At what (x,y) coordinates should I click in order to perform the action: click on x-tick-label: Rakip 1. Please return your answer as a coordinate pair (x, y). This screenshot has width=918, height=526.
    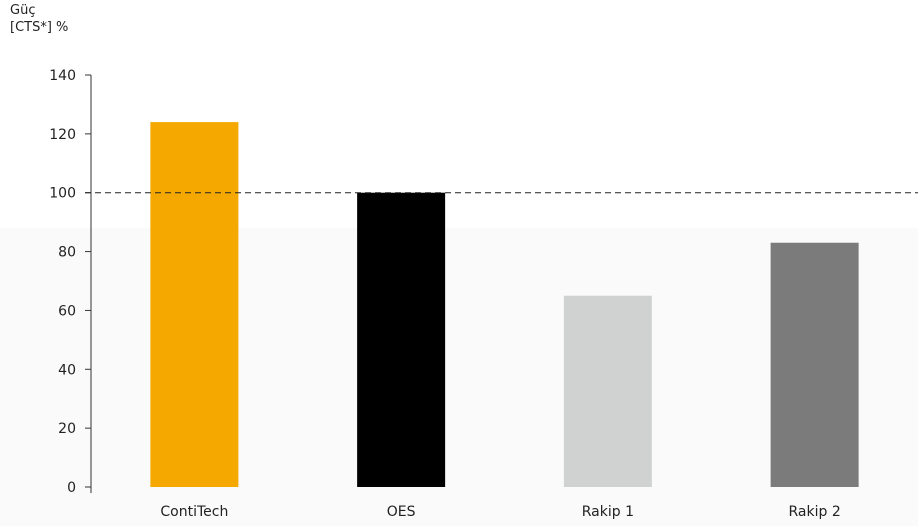
    Looking at the image, I should click on (608, 512).